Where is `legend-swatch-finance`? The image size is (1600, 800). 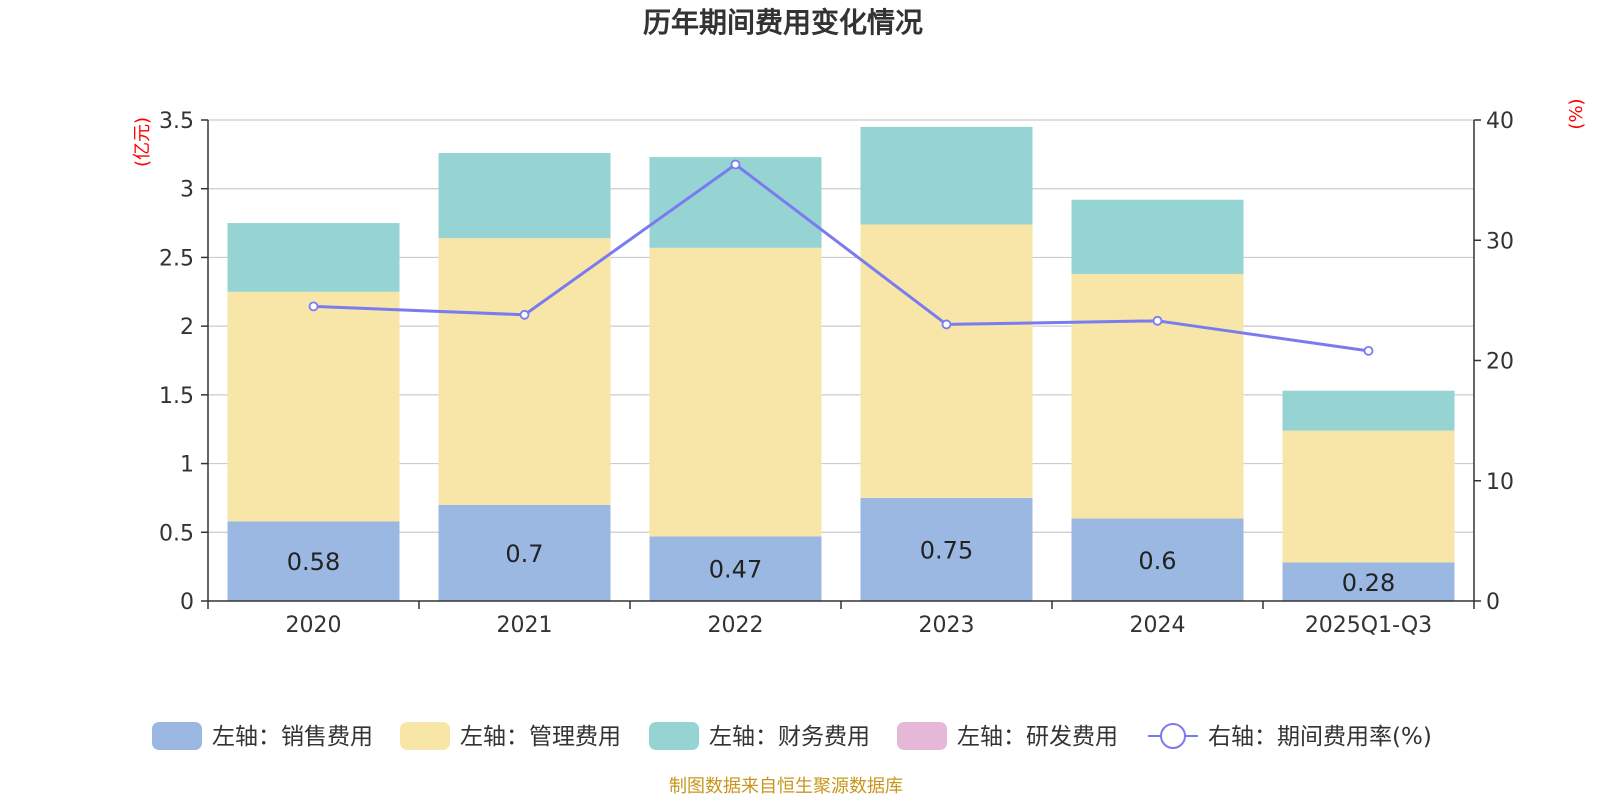
legend-swatch-finance is located at coordinates (674, 736).